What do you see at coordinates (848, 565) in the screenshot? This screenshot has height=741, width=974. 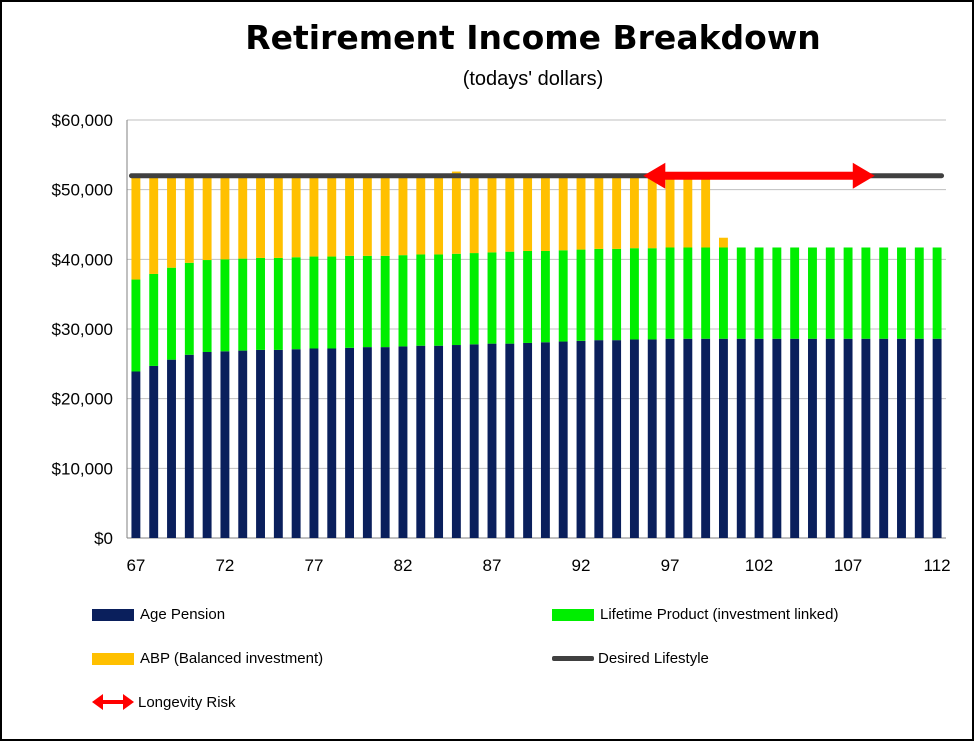 I see `x-tick-label: 107` at bounding box center [848, 565].